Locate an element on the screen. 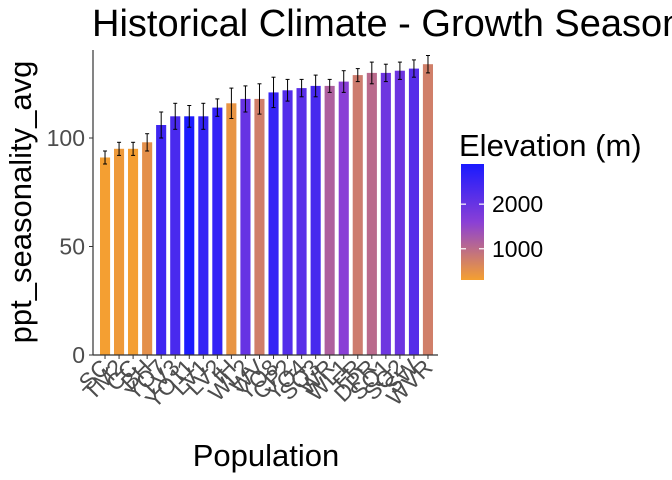 The width and height of the screenshot is (672, 480). legend-colorbar is located at coordinates (472, 222).